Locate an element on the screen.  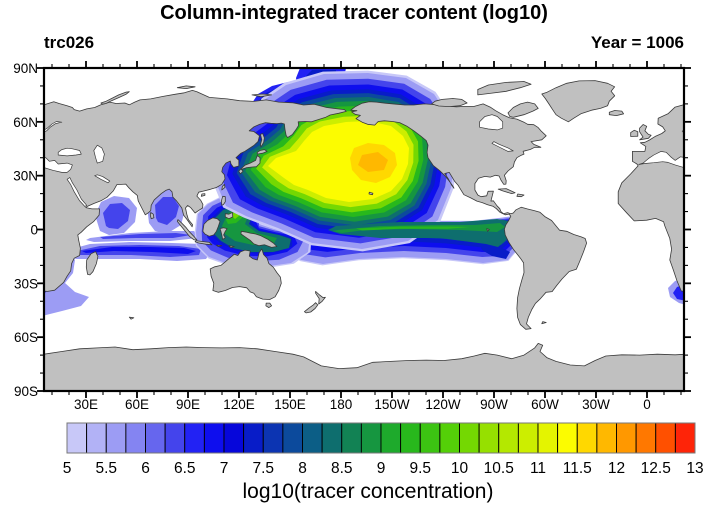
colorbar-tick-label: 6.5 is located at coordinates (185, 468).